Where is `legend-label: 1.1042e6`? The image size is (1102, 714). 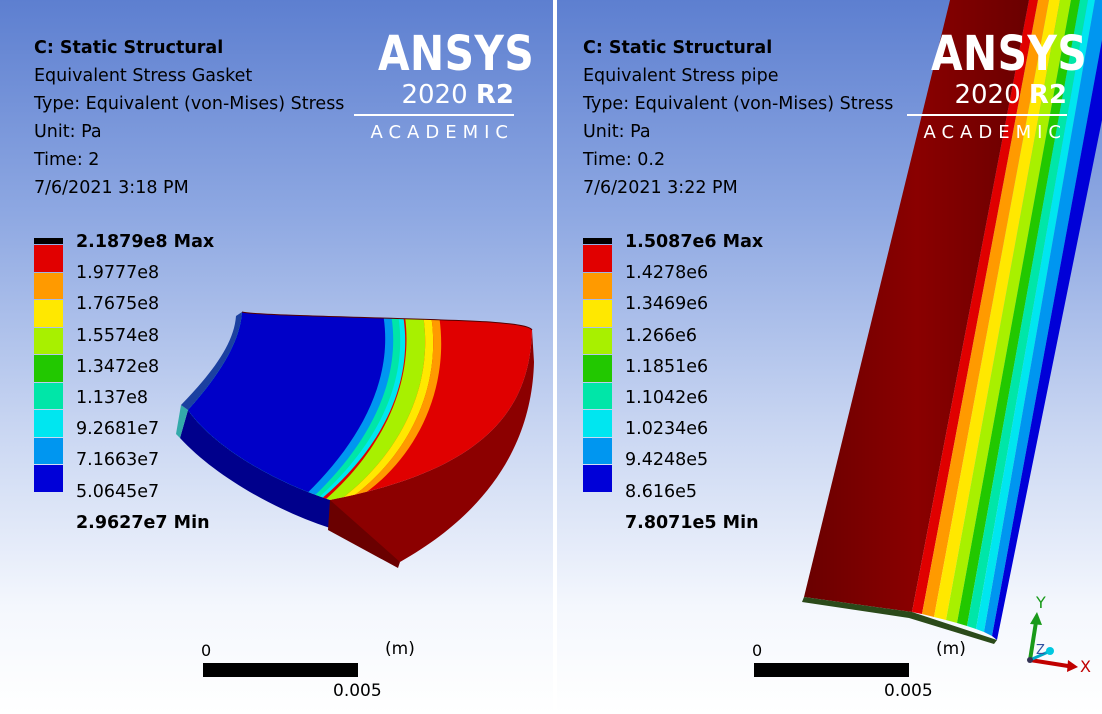 legend-label: 1.1042e6 is located at coordinates (667, 398).